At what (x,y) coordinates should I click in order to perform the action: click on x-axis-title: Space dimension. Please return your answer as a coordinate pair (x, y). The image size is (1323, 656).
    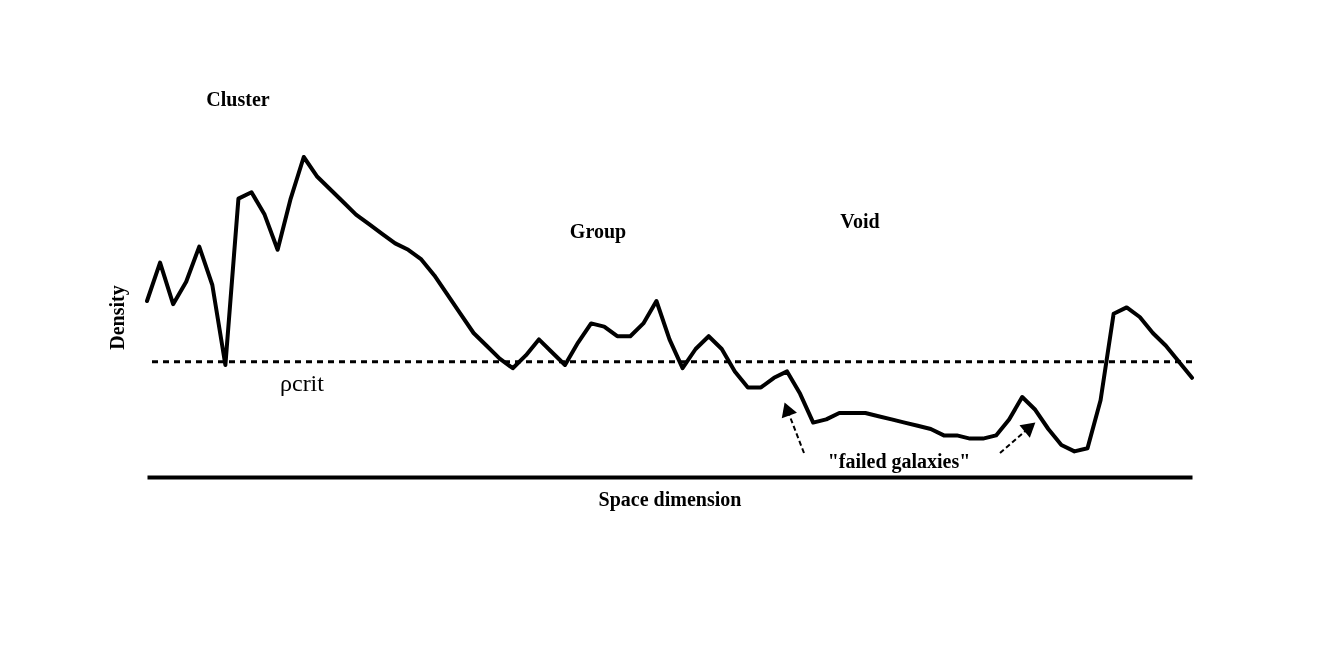
    Looking at the image, I should click on (670, 499).